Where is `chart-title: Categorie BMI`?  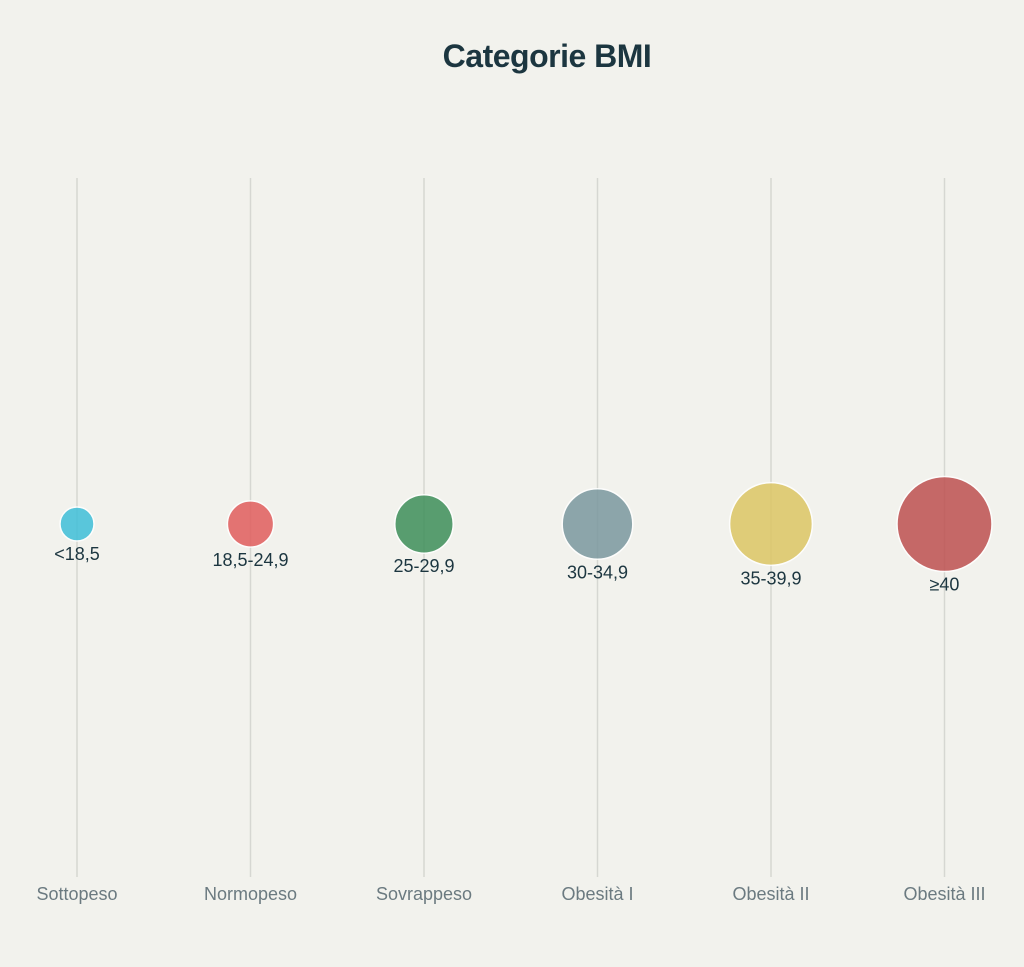
chart-title: Categorie BMI is located at coordinates (547, 56).